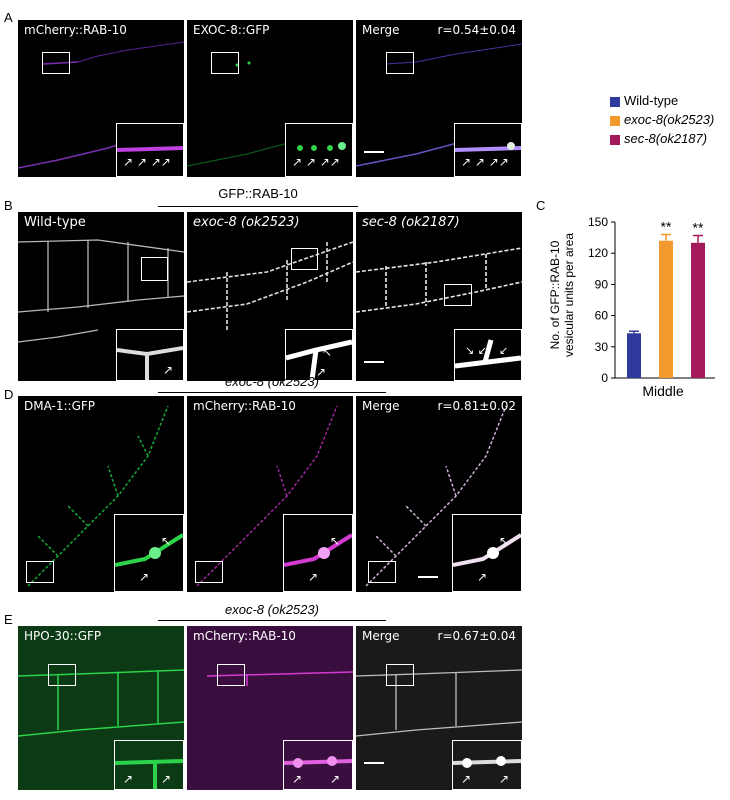  What do you see at coordinates (101, 494) in the screenshot?
I see `panel-d-dma1-gfp: DMA-1::GFP ↖ ↗` at bounding box center [101, 494].